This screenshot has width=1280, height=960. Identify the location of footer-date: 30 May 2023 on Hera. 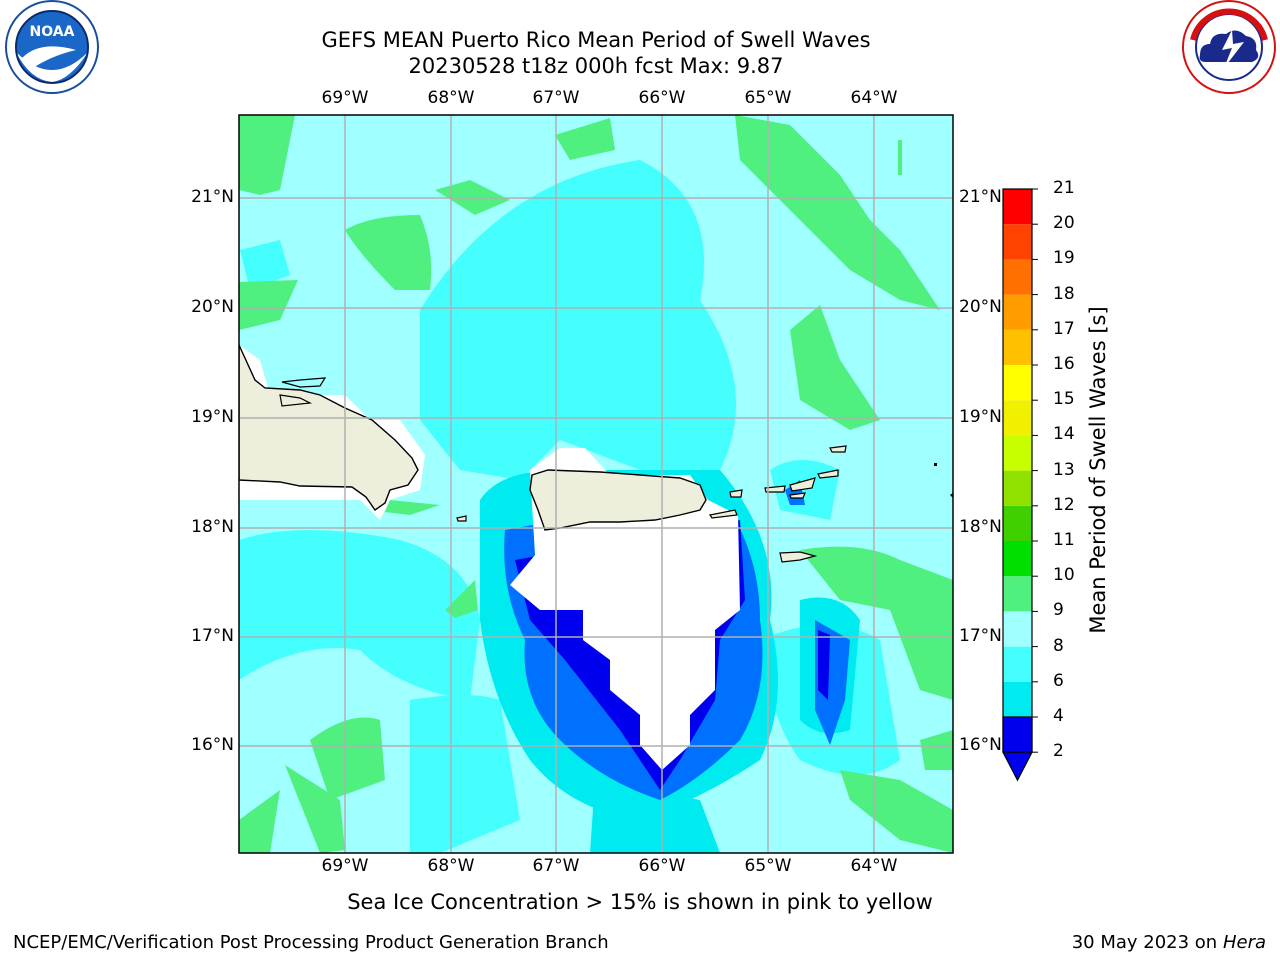
(1169, 942).